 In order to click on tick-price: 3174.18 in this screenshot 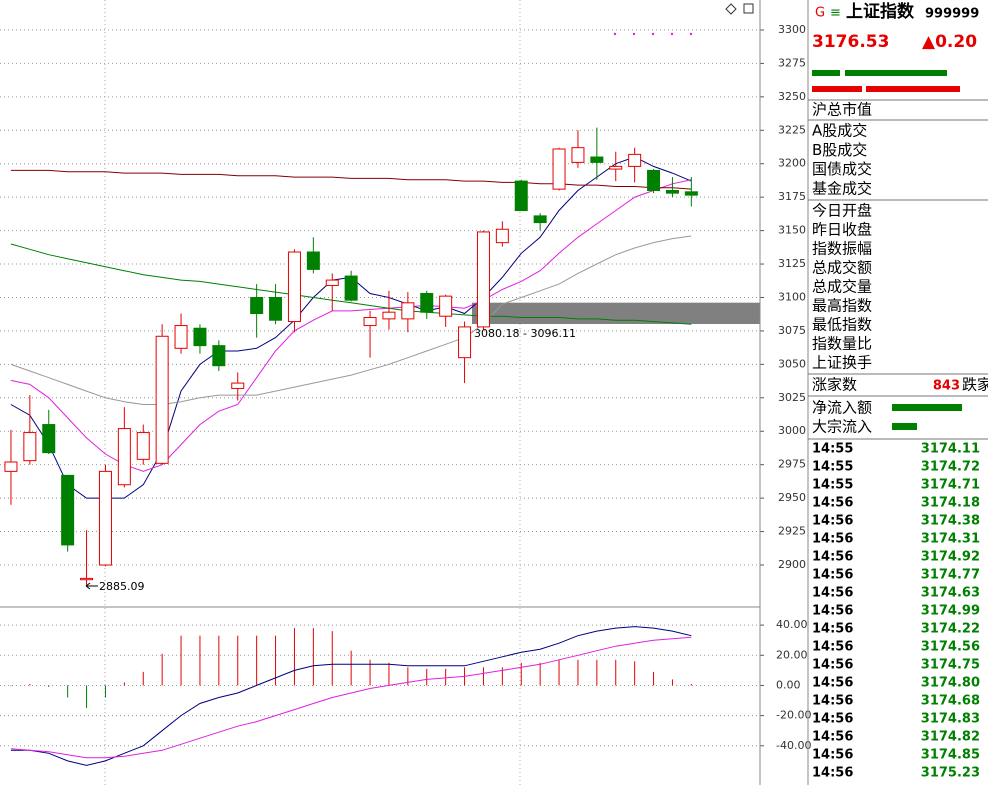, I will do `click(950, 503)`.